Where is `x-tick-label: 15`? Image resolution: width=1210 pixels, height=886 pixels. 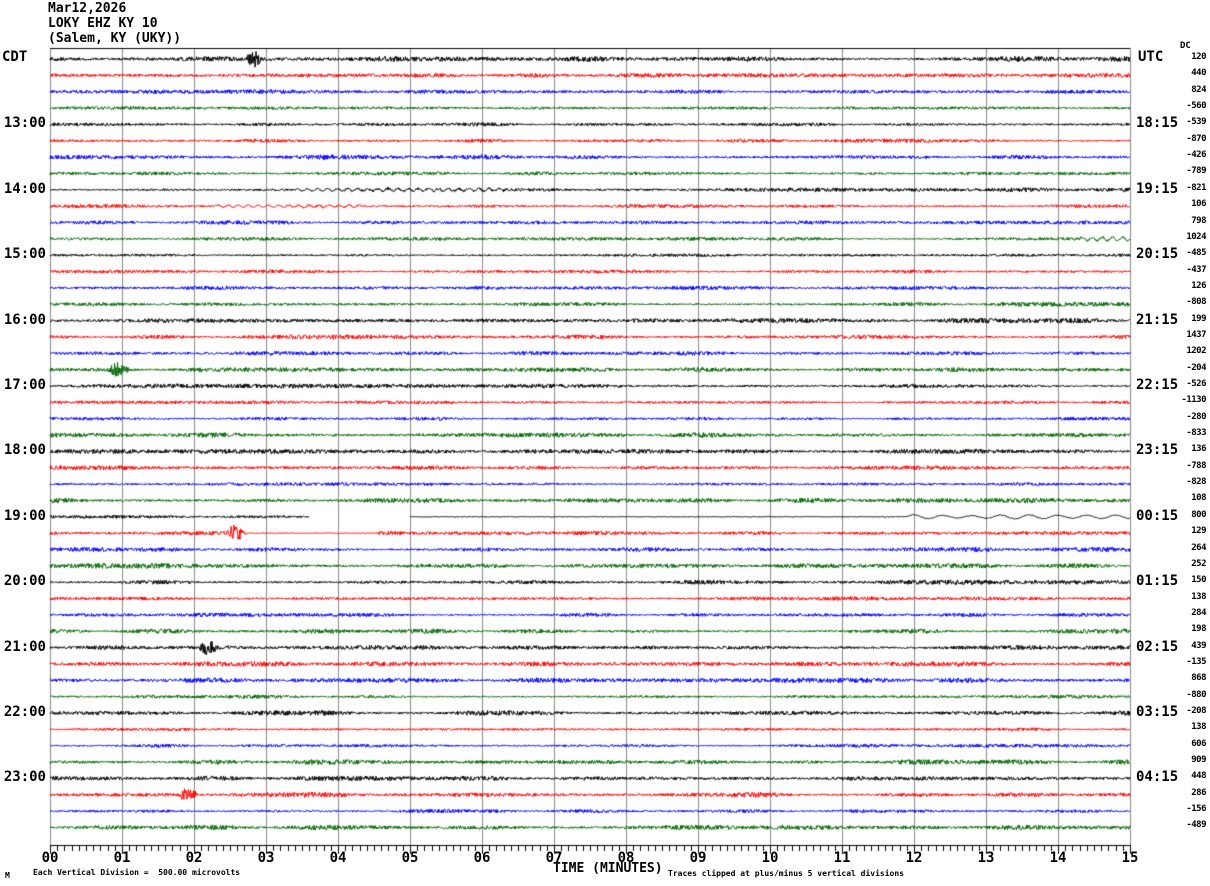
x-tick-label: 15 is located at coordinates (1130, 858).